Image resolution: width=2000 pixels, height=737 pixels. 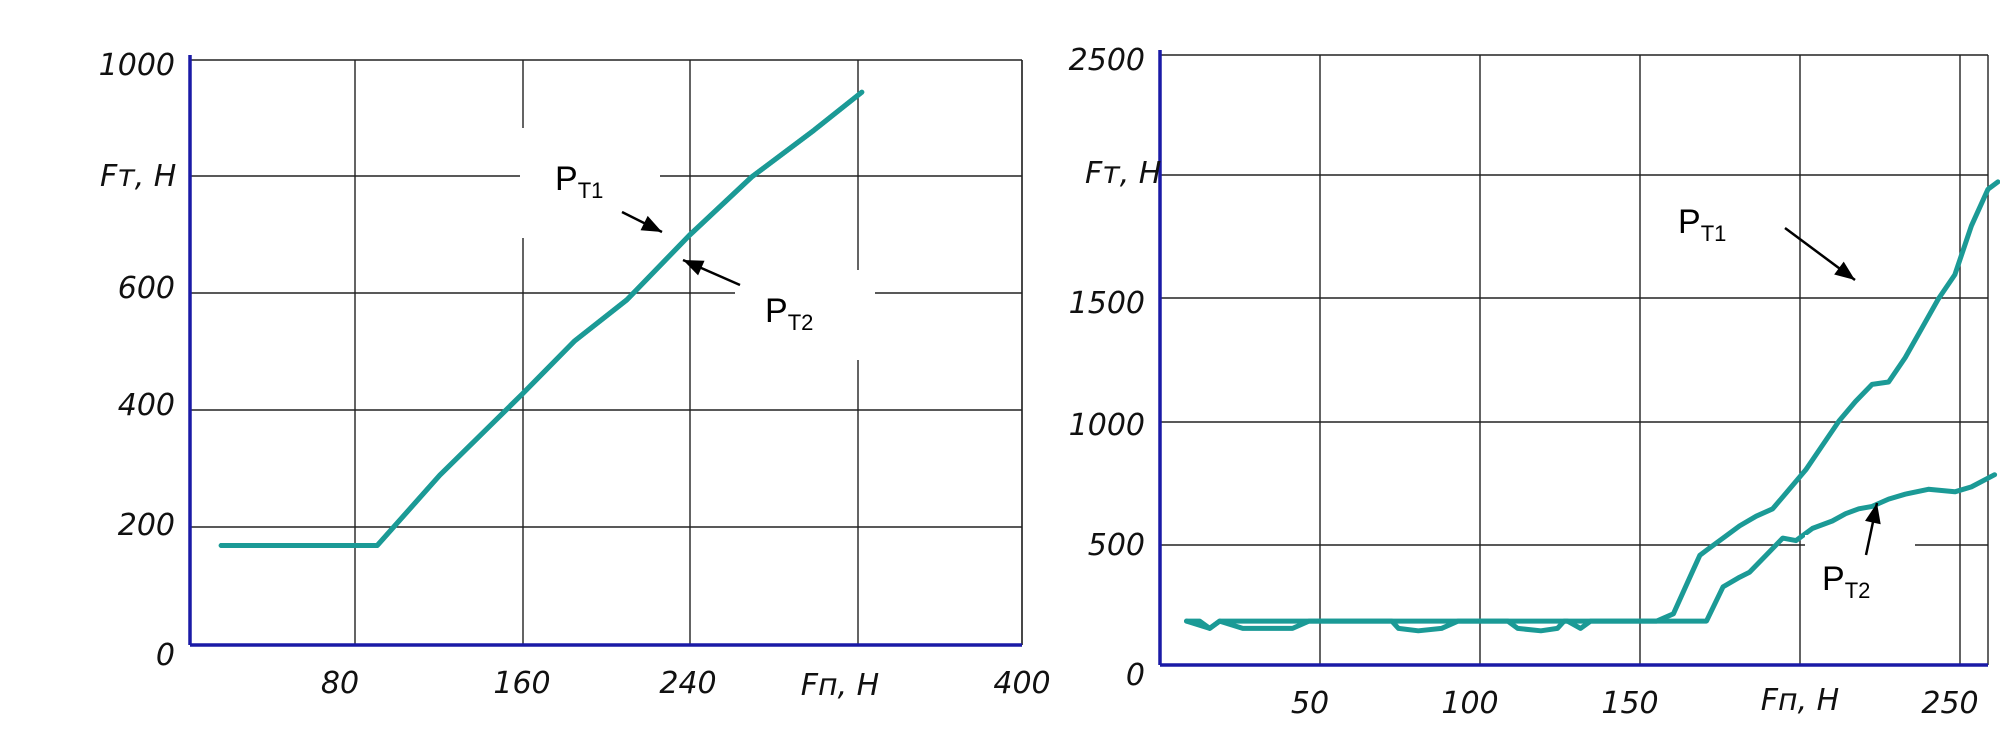 I want to click on x-tick-label: 100, so click(x=1469, y=703).